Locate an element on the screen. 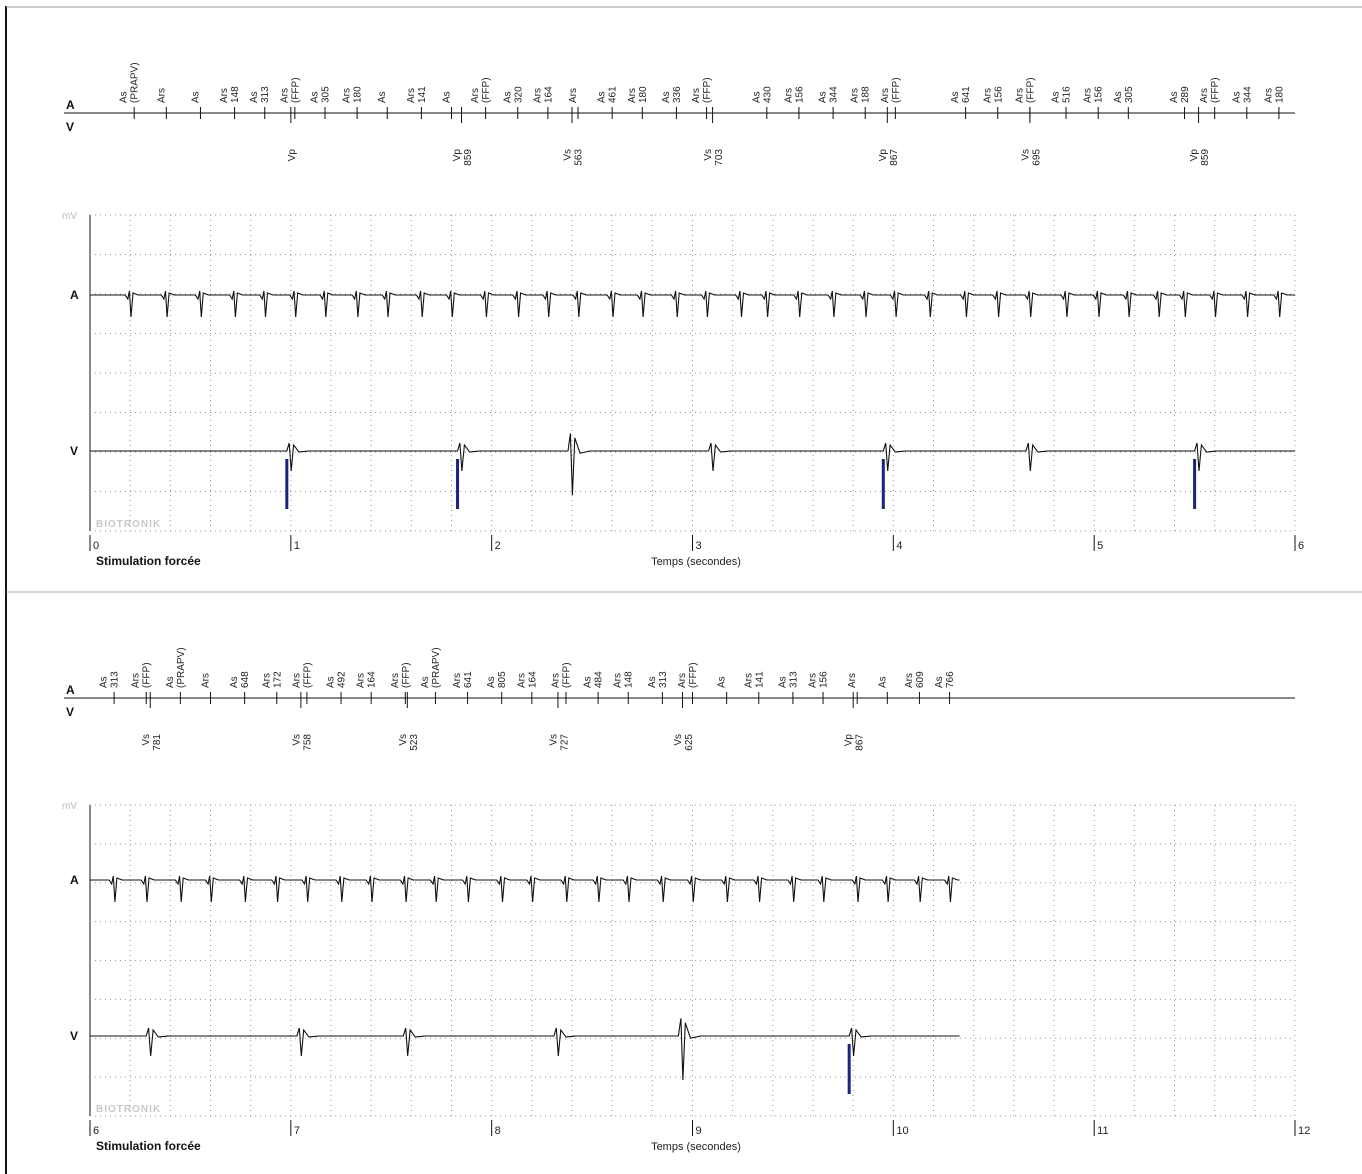  ventricular-marker-label: 727 is located at coordinates (564, 742).